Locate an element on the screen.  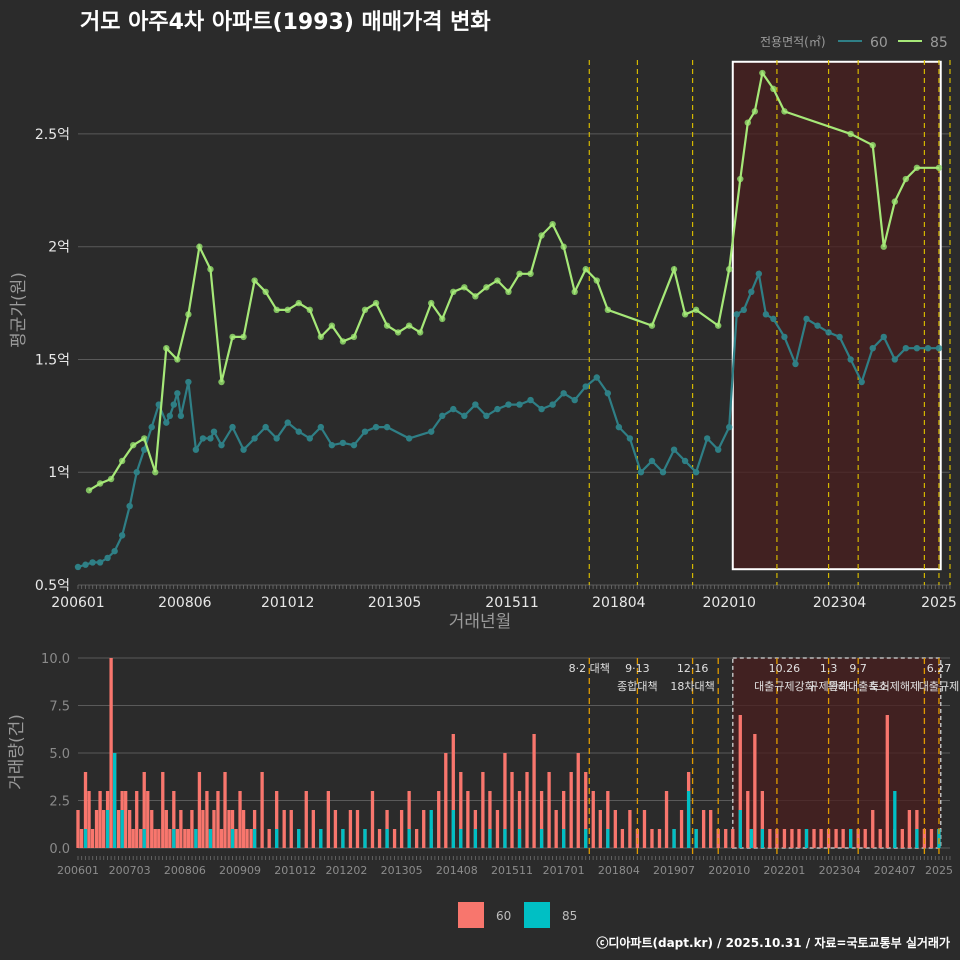
price-x-tick-0: 200601 is located at coordinates (77, 603).